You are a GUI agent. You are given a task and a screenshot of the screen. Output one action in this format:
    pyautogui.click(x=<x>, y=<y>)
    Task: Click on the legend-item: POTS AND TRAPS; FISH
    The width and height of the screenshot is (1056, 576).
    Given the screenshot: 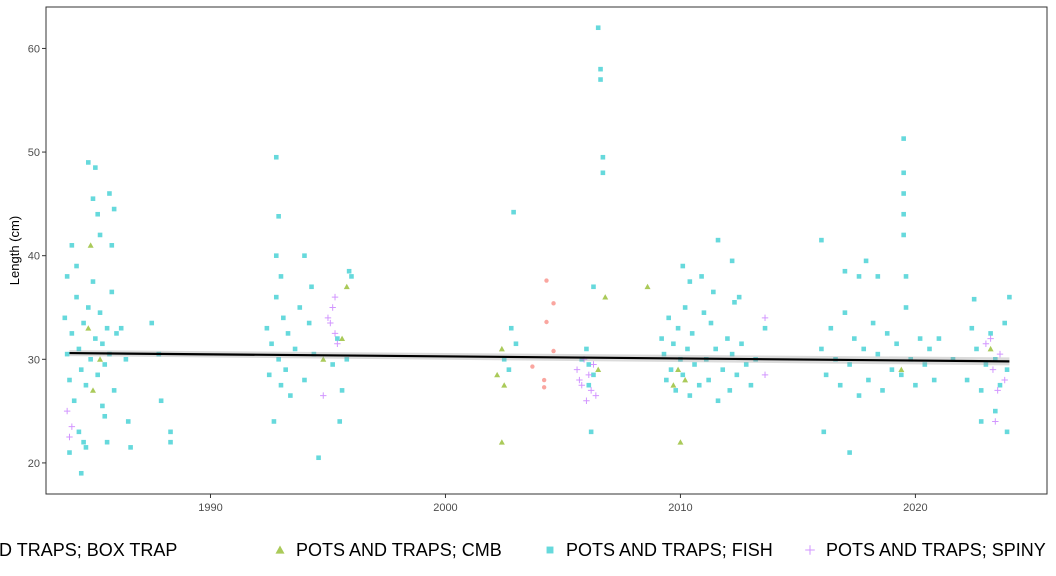 What is the action you would take?
    pyautogui.click(x=656, y=550)
    